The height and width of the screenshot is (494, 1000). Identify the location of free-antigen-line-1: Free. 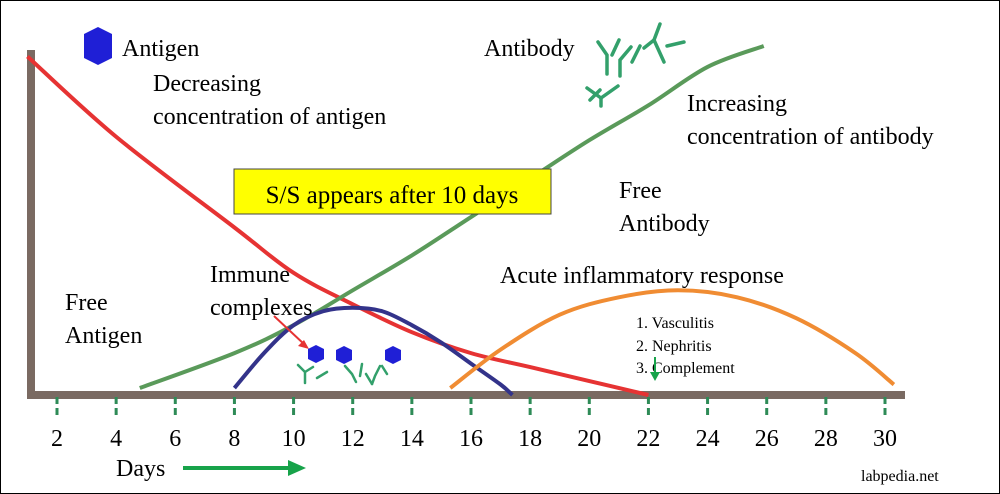
(86, 303).